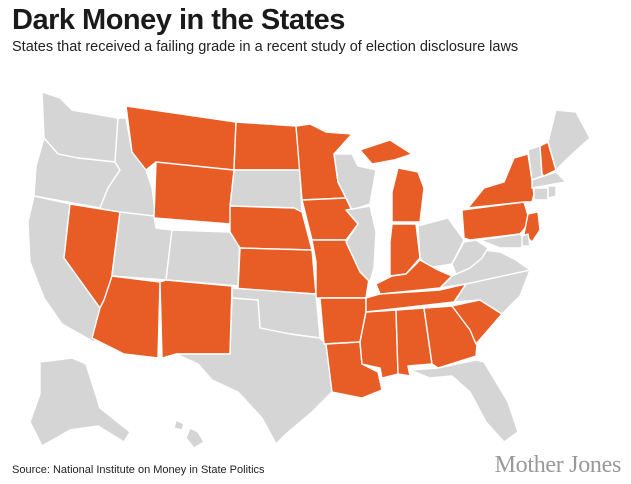 This screenshot has width=631, height=484. What do you see at coordinates (254, 371) in the screenshot?
I see `state-tx` at bounding box center [254, 371].